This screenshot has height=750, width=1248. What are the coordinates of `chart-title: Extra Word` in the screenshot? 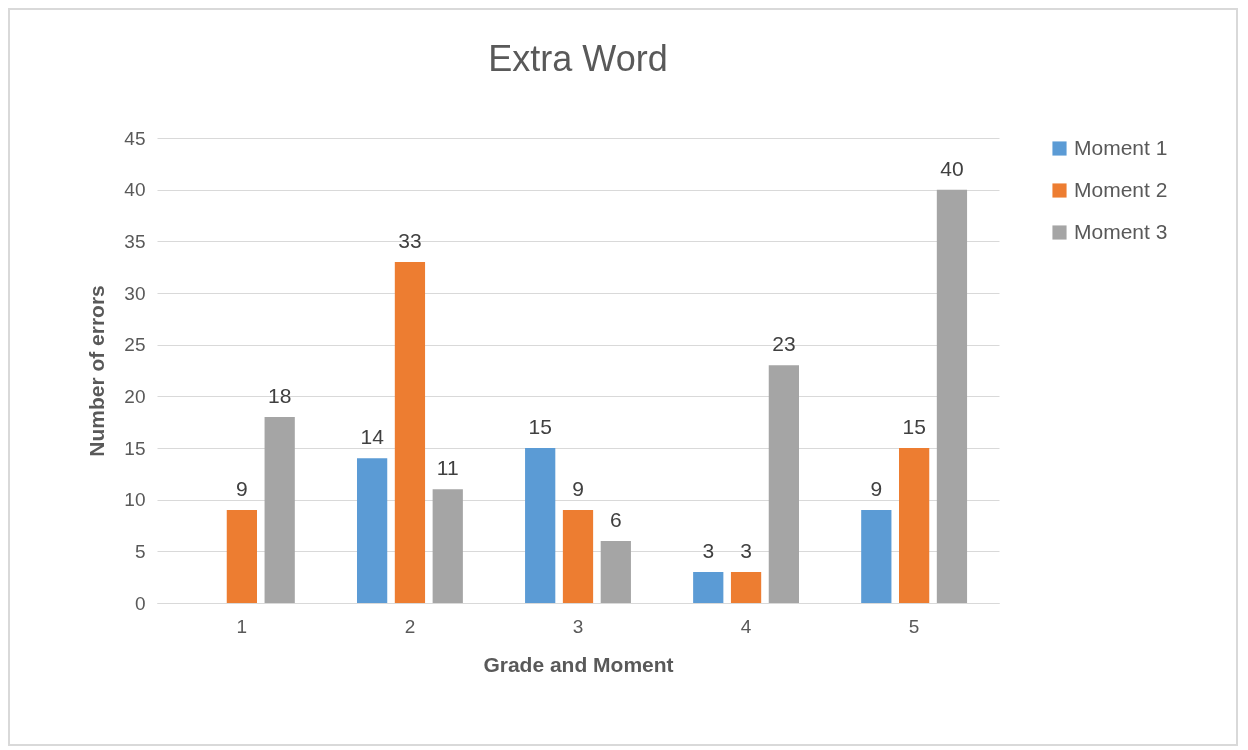 It's located at (578, 58).